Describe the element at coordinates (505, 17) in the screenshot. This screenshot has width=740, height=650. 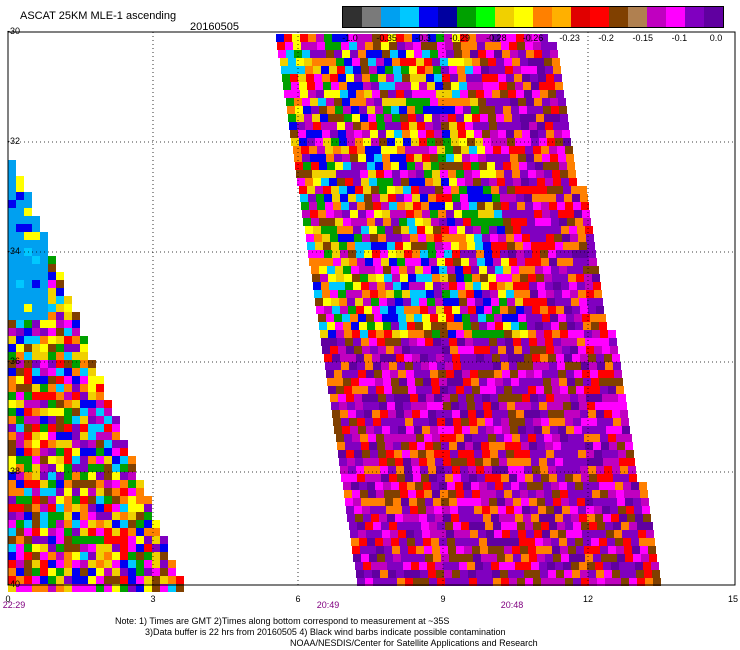
I see `legend-swatch` at that location.